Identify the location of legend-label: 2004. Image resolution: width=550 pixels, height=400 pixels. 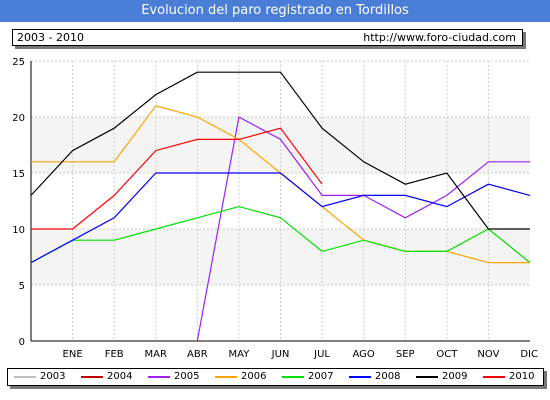
(120, 376).